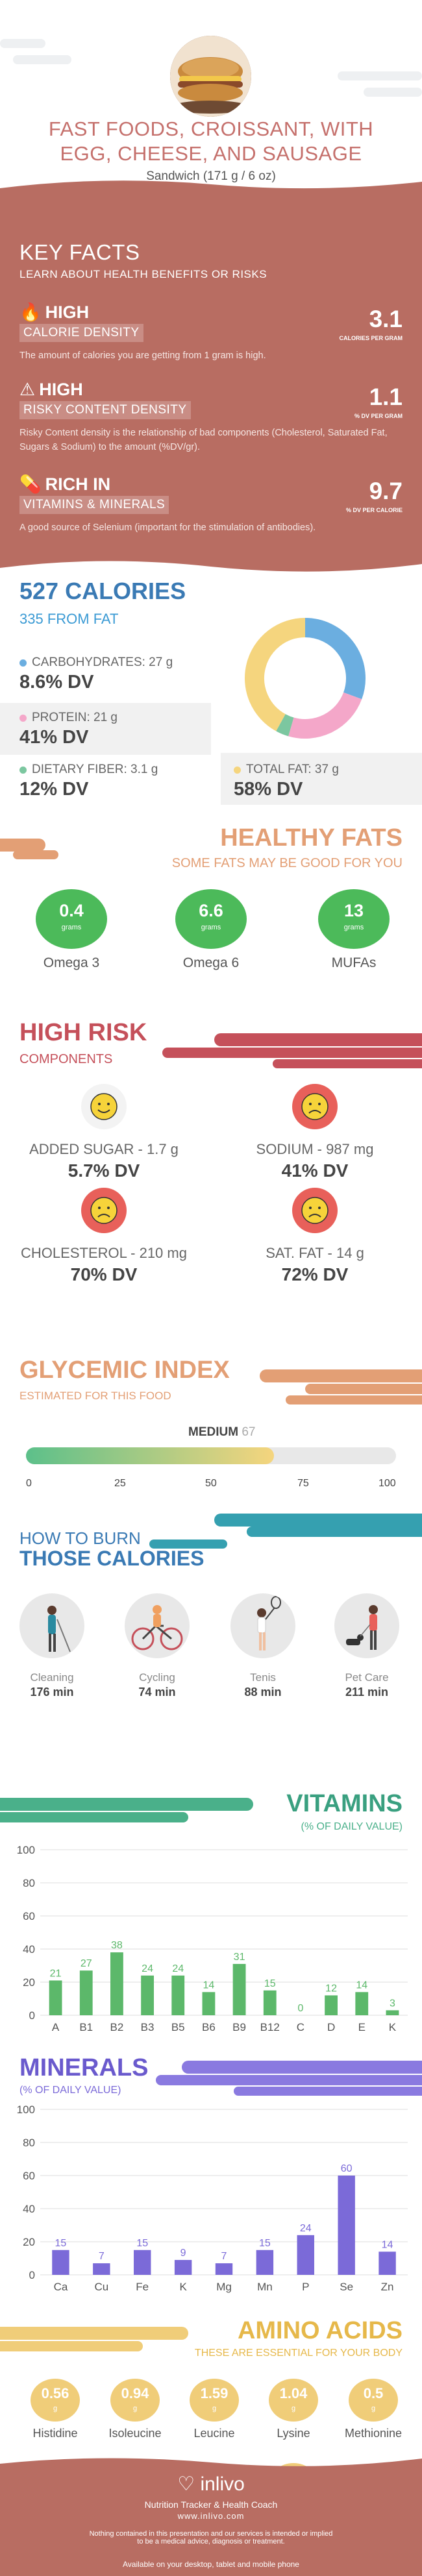  I want to click on bar-D, so click(332, 2005).